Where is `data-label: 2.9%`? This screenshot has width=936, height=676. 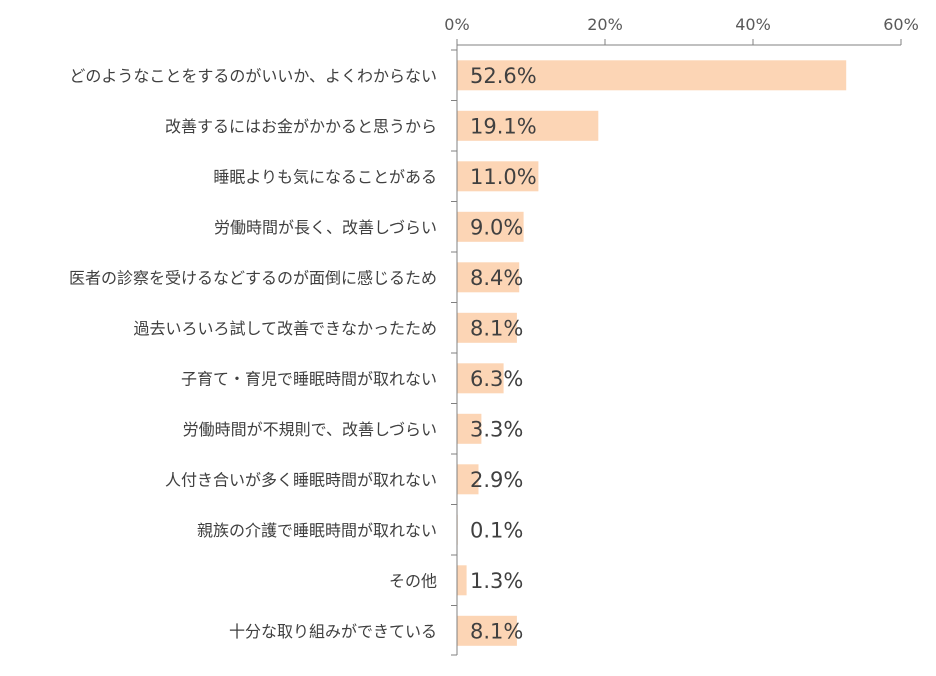
data-label: 2.9% is located at coordinates (496, 480).